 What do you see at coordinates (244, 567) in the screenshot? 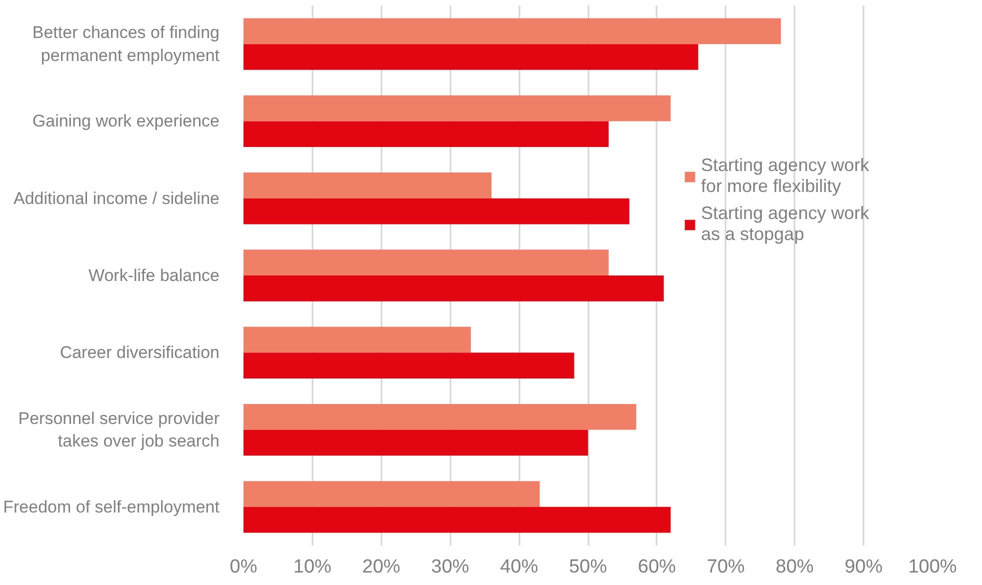
I see `x-tick-label: 0%` at bounding box center [244, 567].